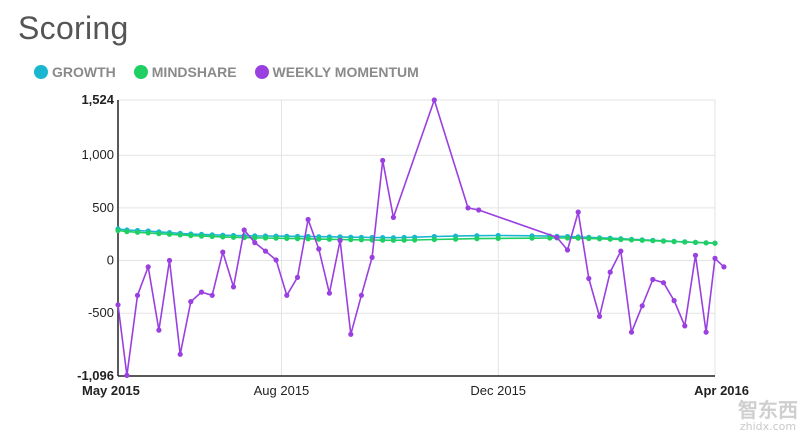  Describe the element at coordinates (345, 72) in the screenshot. I see `legend-label-weekly-momentum: WEEKLY MOMENTUM` at that location.